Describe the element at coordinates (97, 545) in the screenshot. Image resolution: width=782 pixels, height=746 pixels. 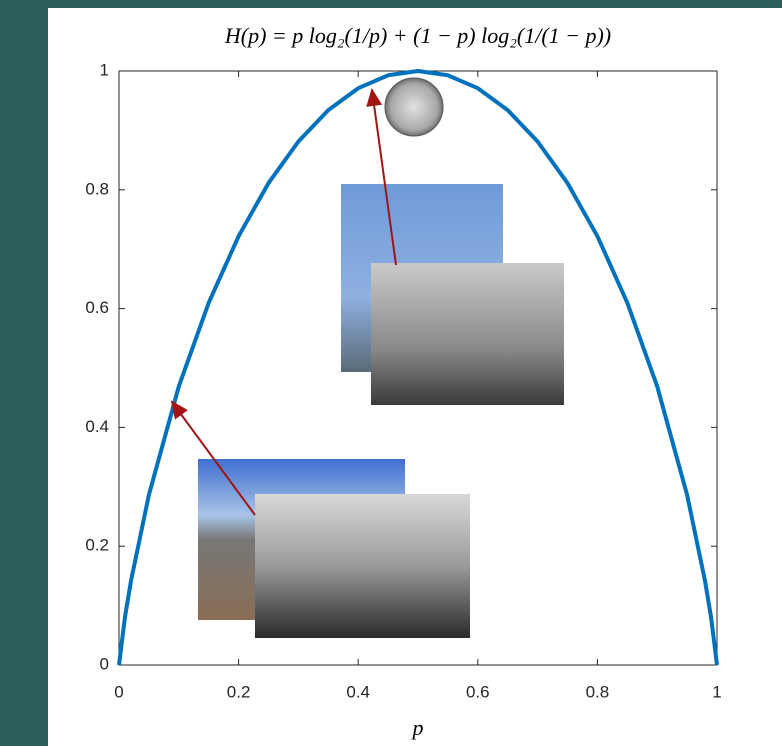
I see `y-tick-label: 0.2` at that location.